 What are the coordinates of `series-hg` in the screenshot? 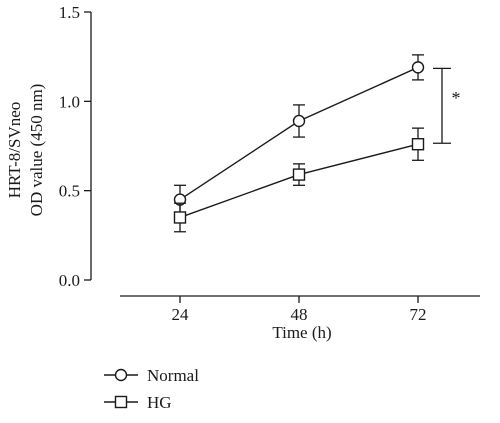 It's located at (299, 180).